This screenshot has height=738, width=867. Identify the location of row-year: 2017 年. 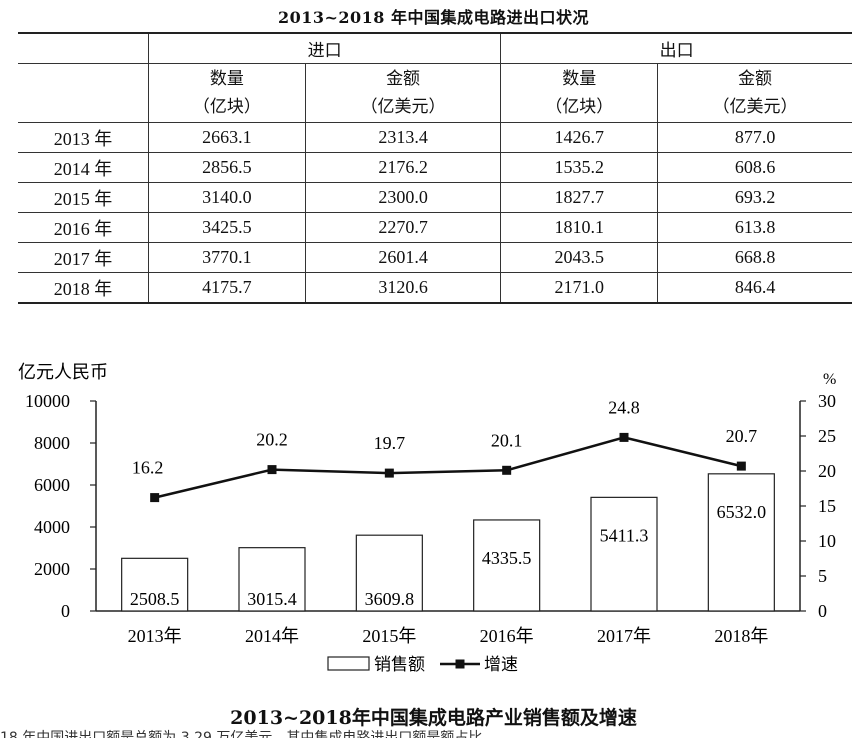
(83, 257).